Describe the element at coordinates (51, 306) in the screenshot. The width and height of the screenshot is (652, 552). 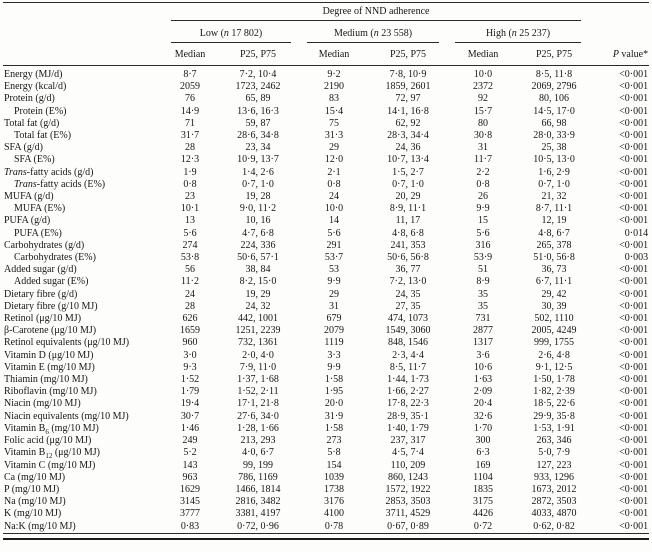
I see `row-label: Dietary fibre (g/10 MJ)` at that location.